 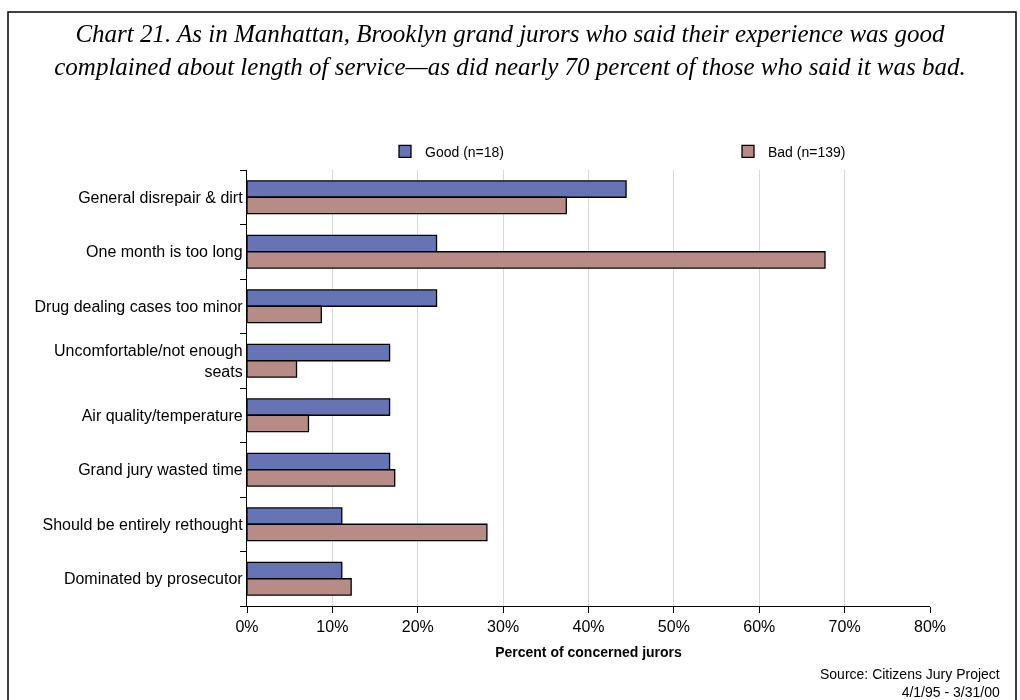 What do you see at coordinates (161, 197) in the screenshot?
I see `y-tick-label: General disrepair & dirt` at bounding box center [161, 197].